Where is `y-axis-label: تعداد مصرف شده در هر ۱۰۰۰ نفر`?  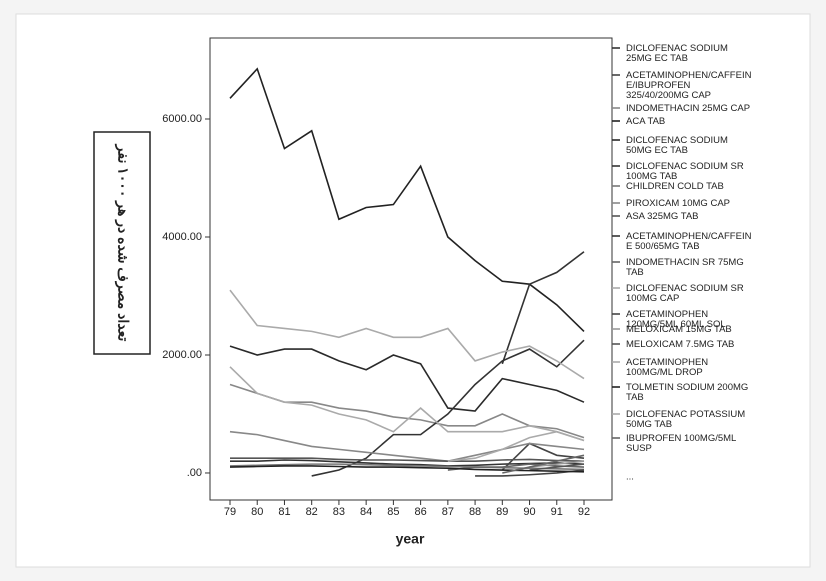
y-axis-label: تعداد مصرف شده در هر ۱۰۰۰ نفر is located at coordinates (122, 243).